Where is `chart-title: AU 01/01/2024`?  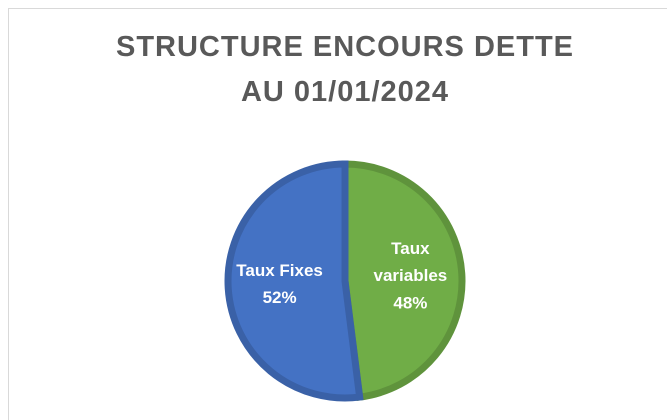 chart-title: AU 01/01/2024 is located at coordinates (345, 92).